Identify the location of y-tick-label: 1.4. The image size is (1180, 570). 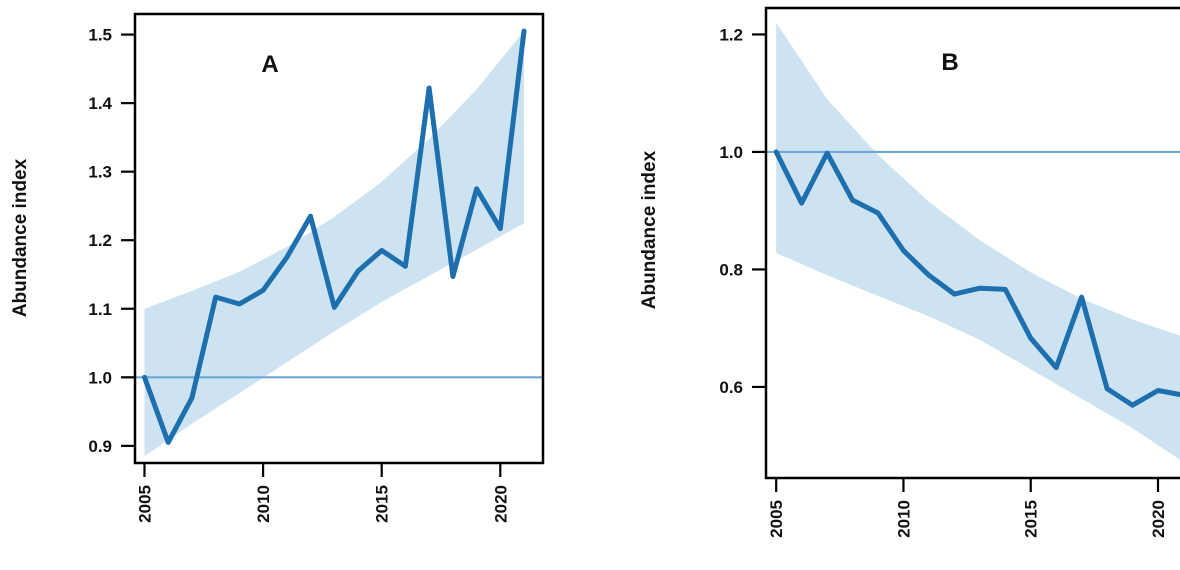
(100, 103).